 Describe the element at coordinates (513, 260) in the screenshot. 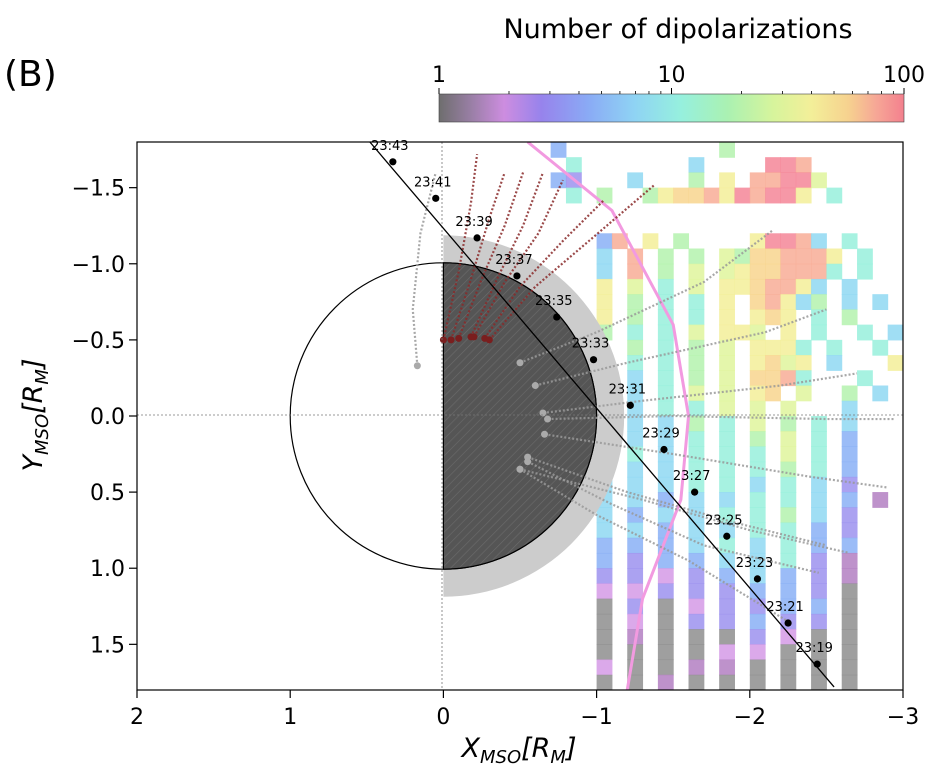

I see `trajectory-time-label: 23:37` at that location.